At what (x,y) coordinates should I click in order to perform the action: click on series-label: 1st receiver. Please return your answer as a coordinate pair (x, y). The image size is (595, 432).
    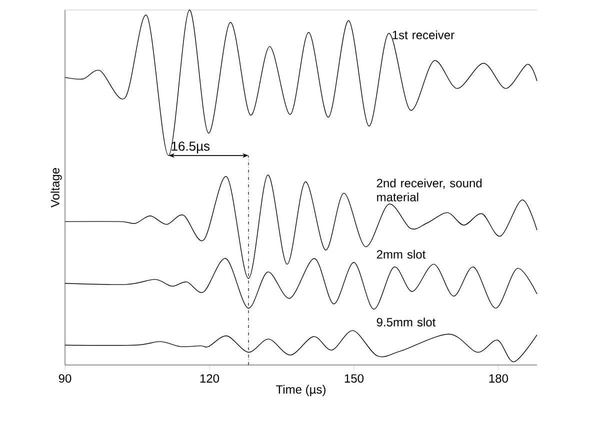
    Looking at the image, I should click on (423, 35).